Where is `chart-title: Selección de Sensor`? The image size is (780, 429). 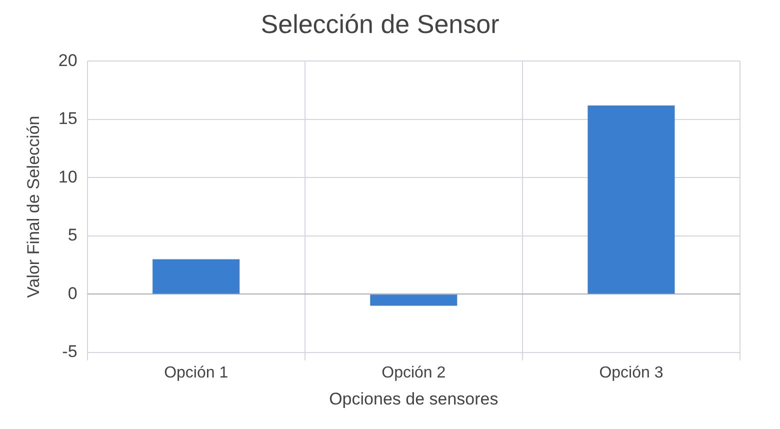
chart-title: Selección de Sensor is located at coordinates (380, 23).